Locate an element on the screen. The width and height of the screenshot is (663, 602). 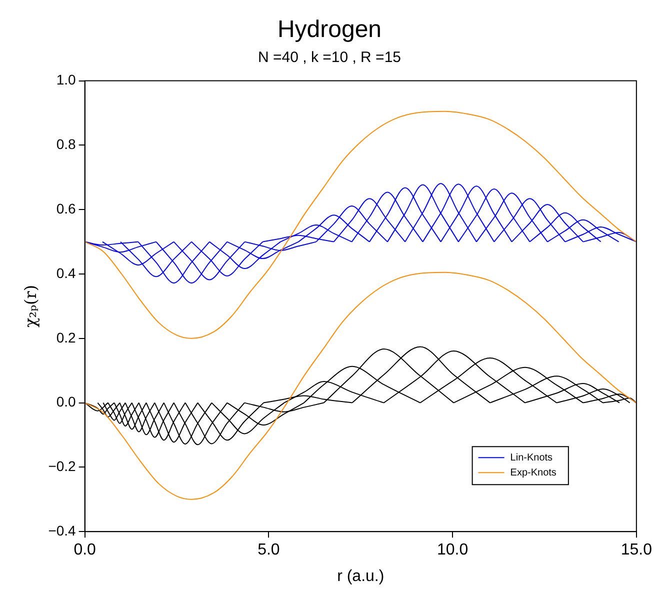
x-tick-label: 5.0 is located at coordinates (269, 550).